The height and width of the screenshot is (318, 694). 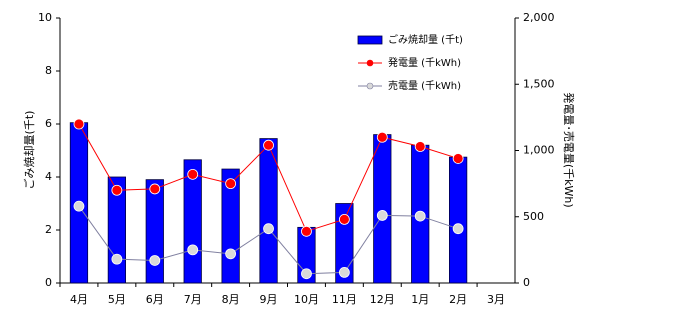 I want to click on legend-swatch, so click(x=370, y=40).